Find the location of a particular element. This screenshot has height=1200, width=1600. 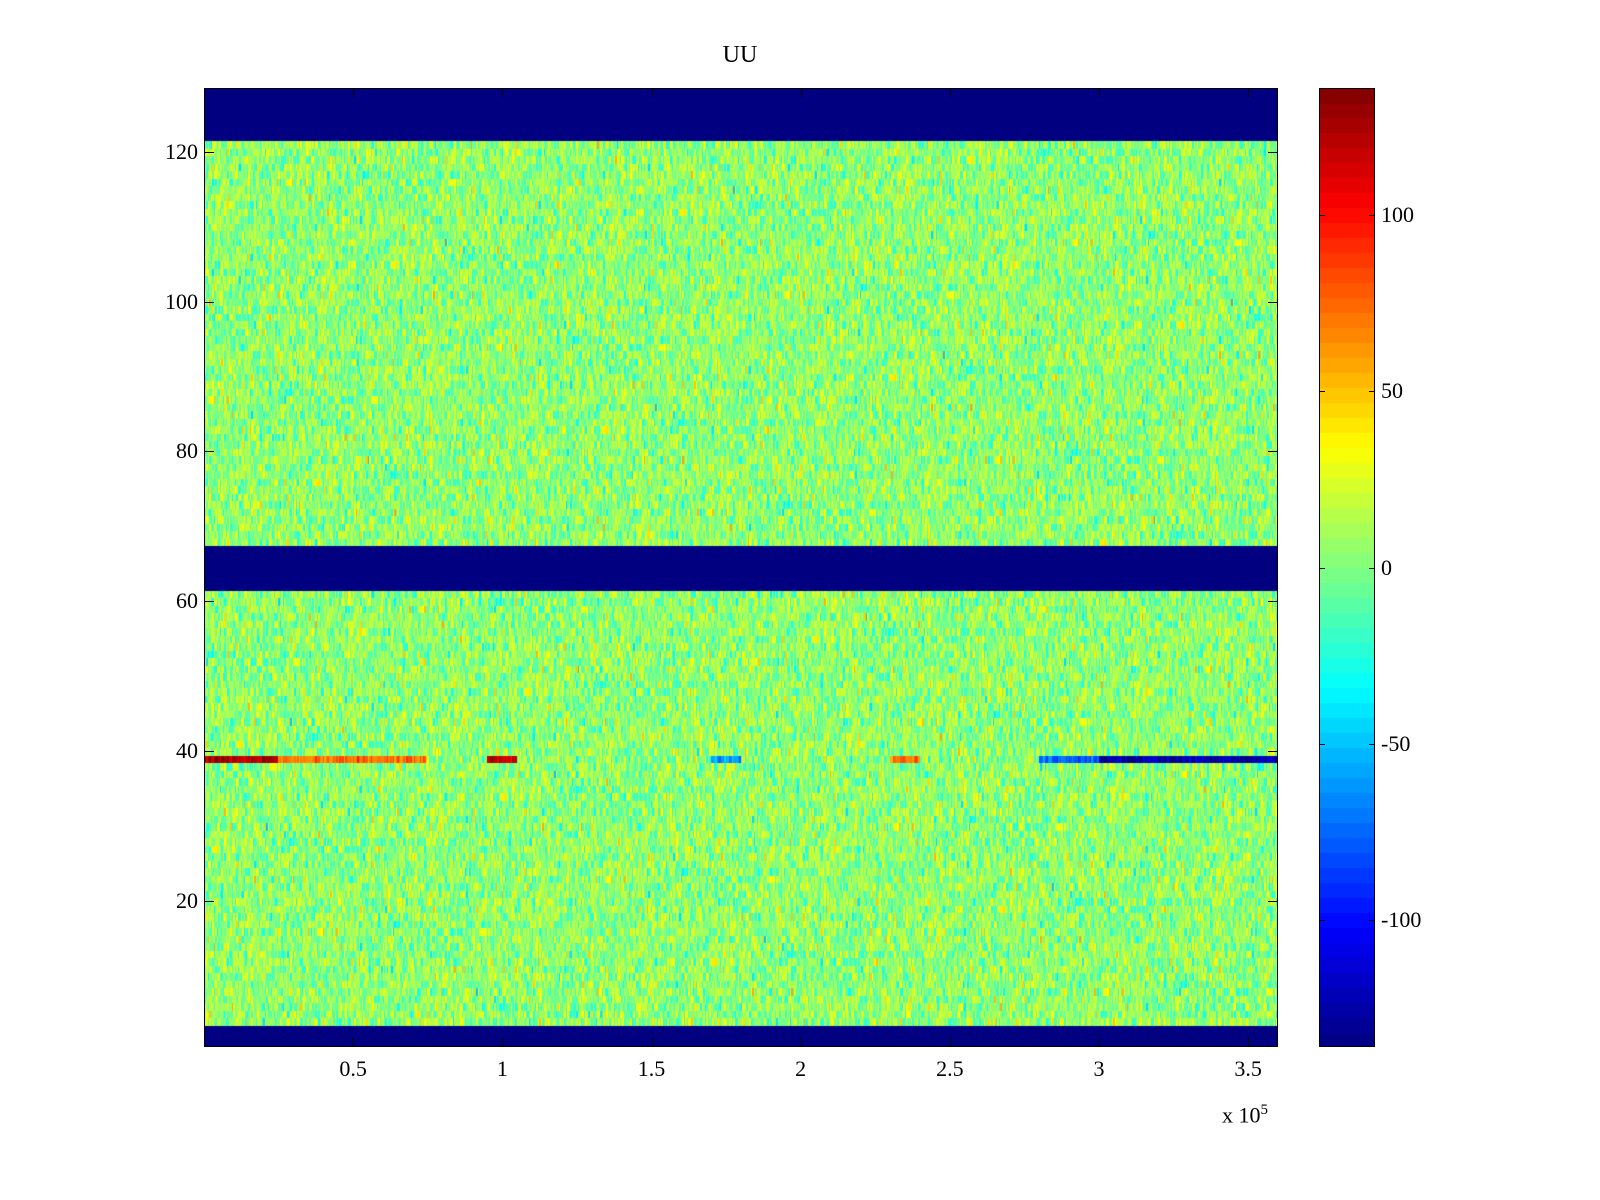

x-tick-label: 1 is located at coordinates (502, 1068).